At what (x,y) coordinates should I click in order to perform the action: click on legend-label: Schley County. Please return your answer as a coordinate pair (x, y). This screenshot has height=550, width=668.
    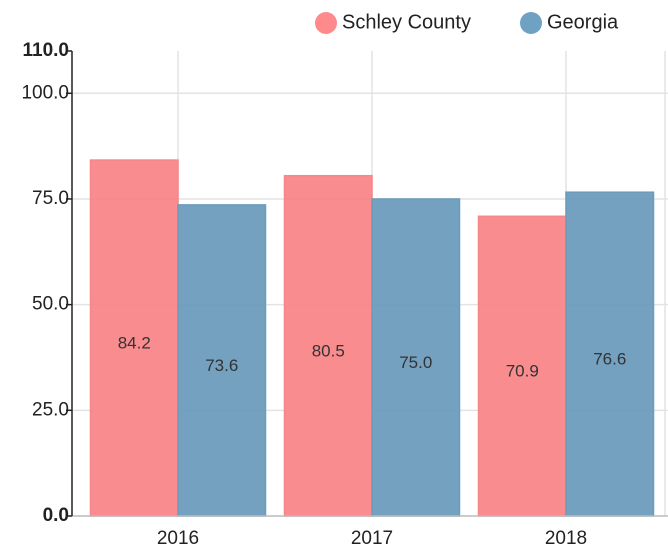
    Looking at the image, I should click on (406, 22).